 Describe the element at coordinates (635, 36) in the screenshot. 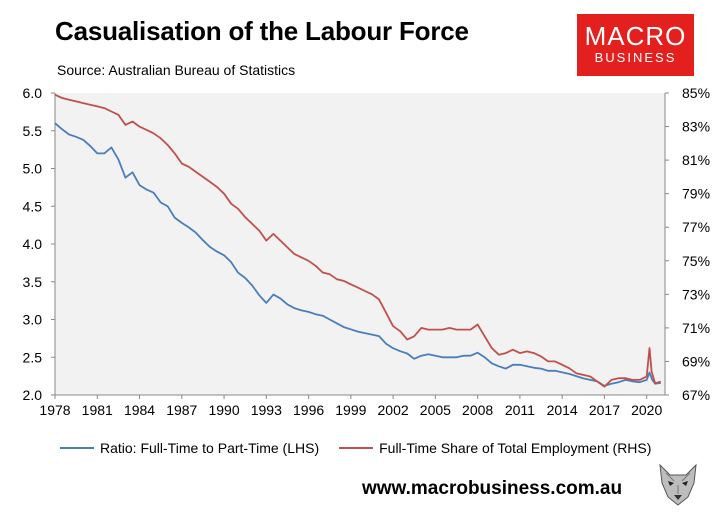

I see `logo-line1: MACRO` at that location.